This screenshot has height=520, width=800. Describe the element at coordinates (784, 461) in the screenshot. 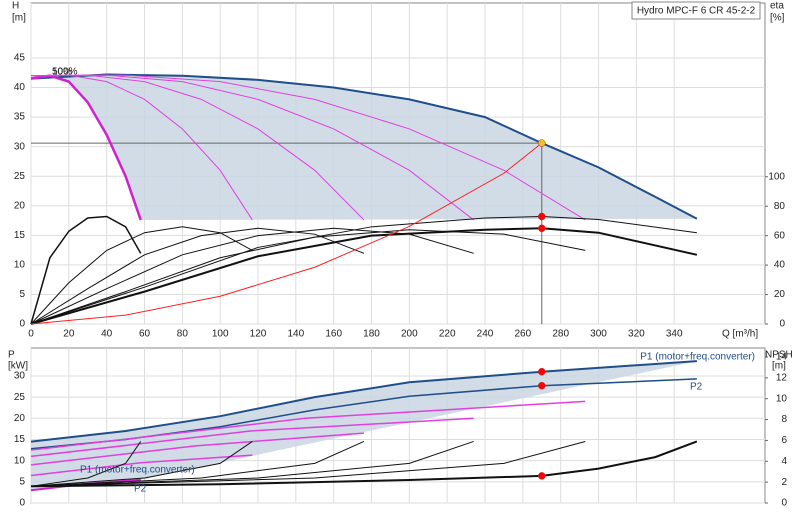

I see `y2-tick-label: 4` at that location.